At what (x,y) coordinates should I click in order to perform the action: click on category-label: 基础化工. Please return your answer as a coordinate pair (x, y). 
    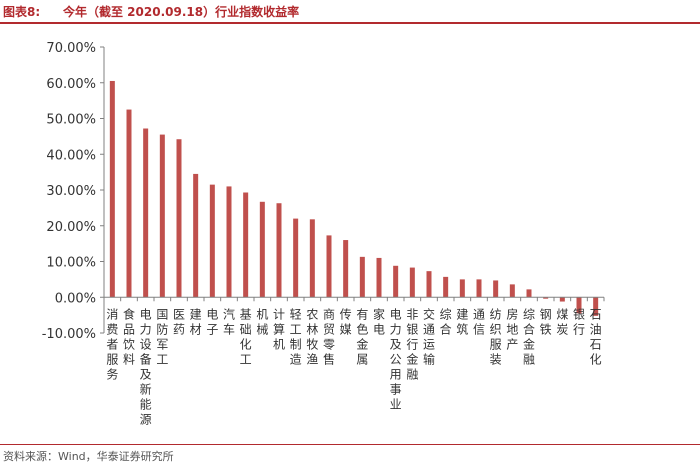
    Looking at the image, I should click on (246, 336).